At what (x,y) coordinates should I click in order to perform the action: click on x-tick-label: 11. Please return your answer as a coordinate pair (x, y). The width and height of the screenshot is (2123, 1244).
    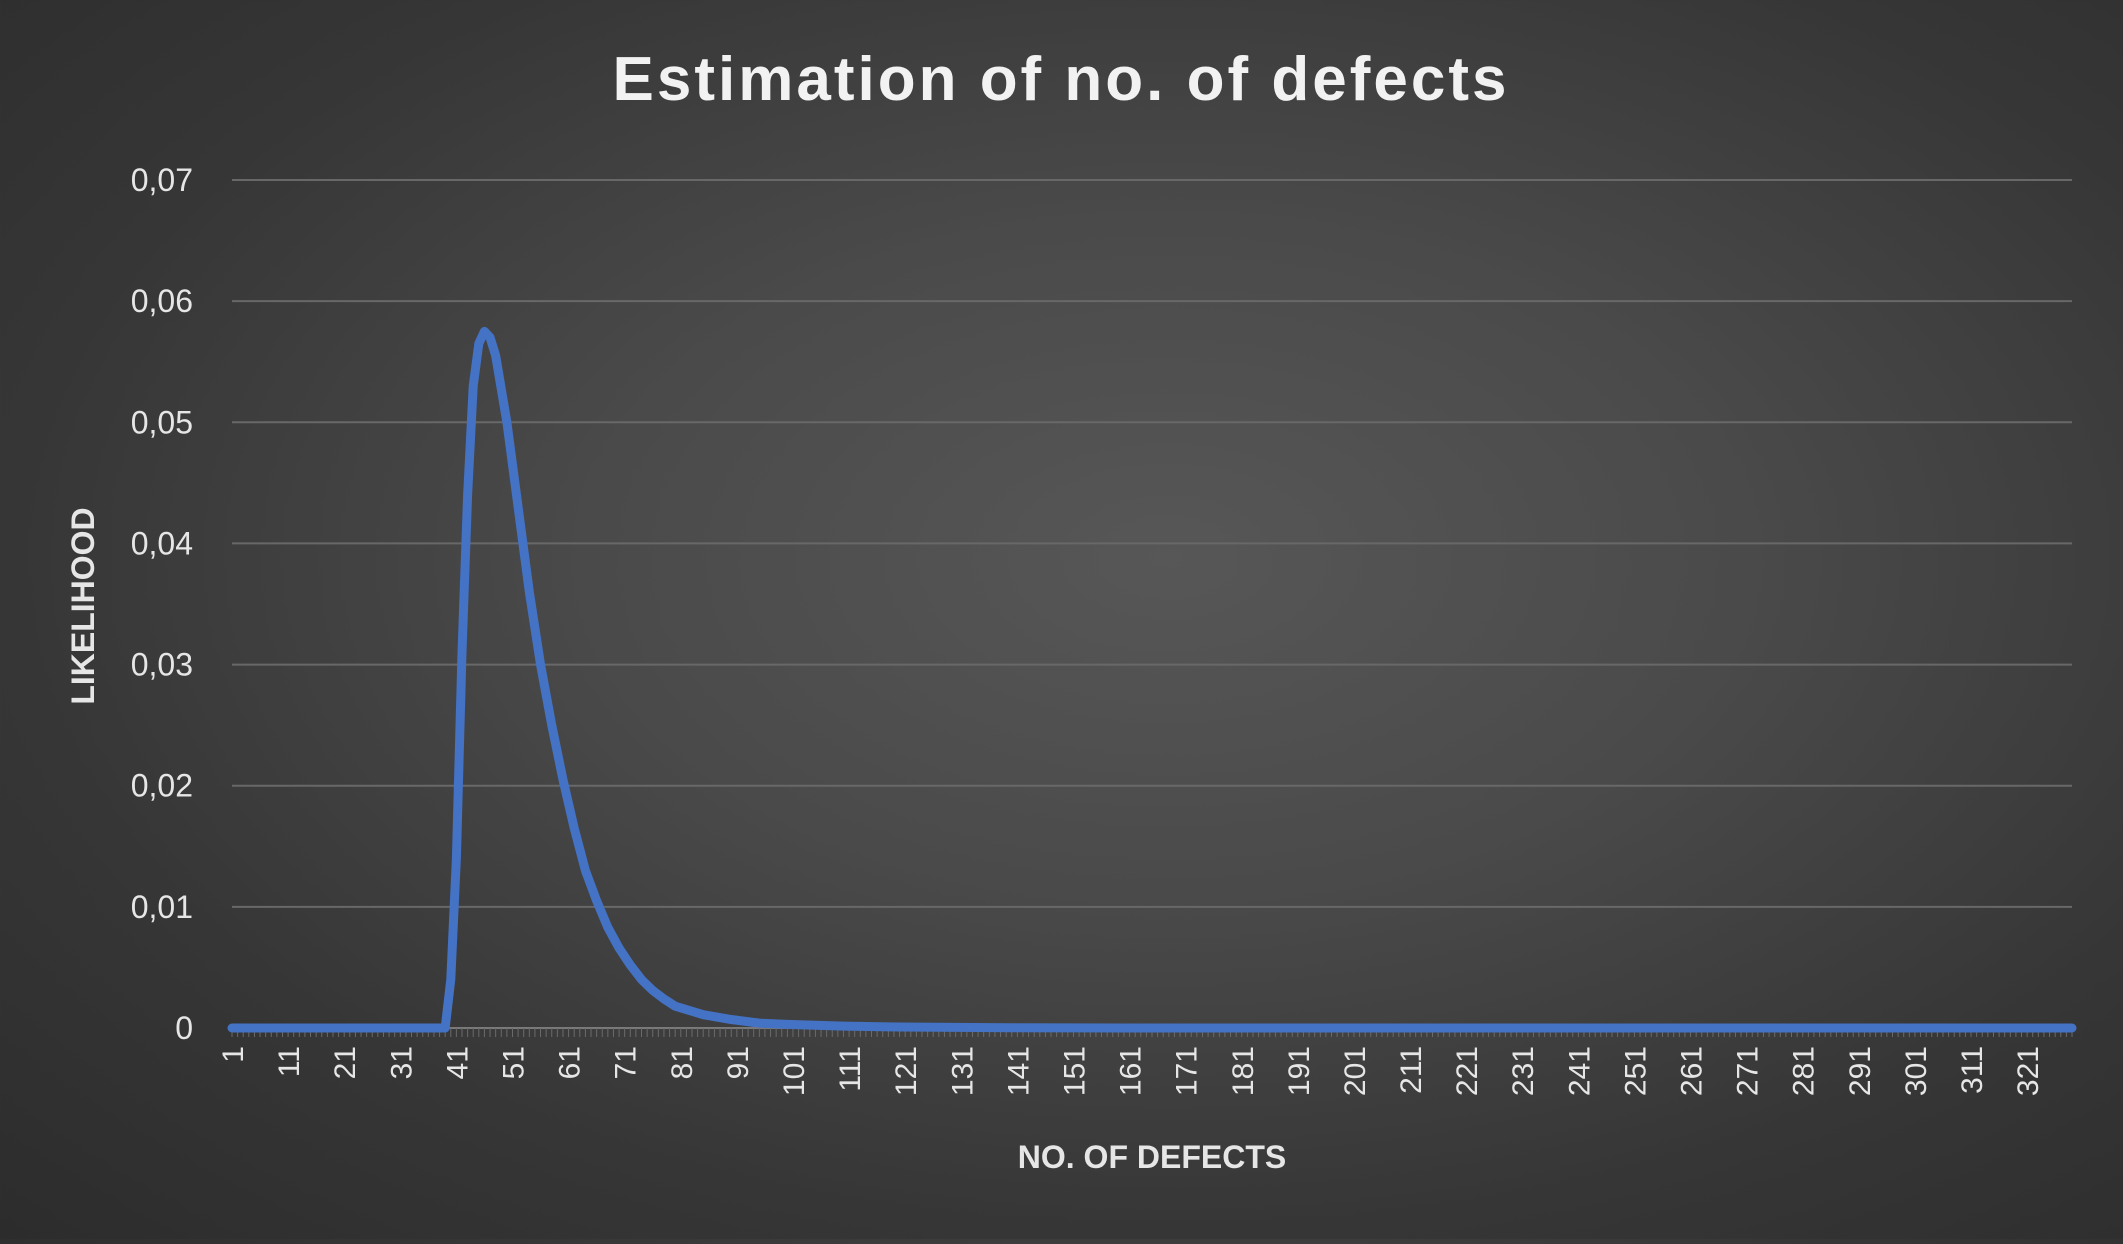
    Looking at the image, I should click on (289, 1061).